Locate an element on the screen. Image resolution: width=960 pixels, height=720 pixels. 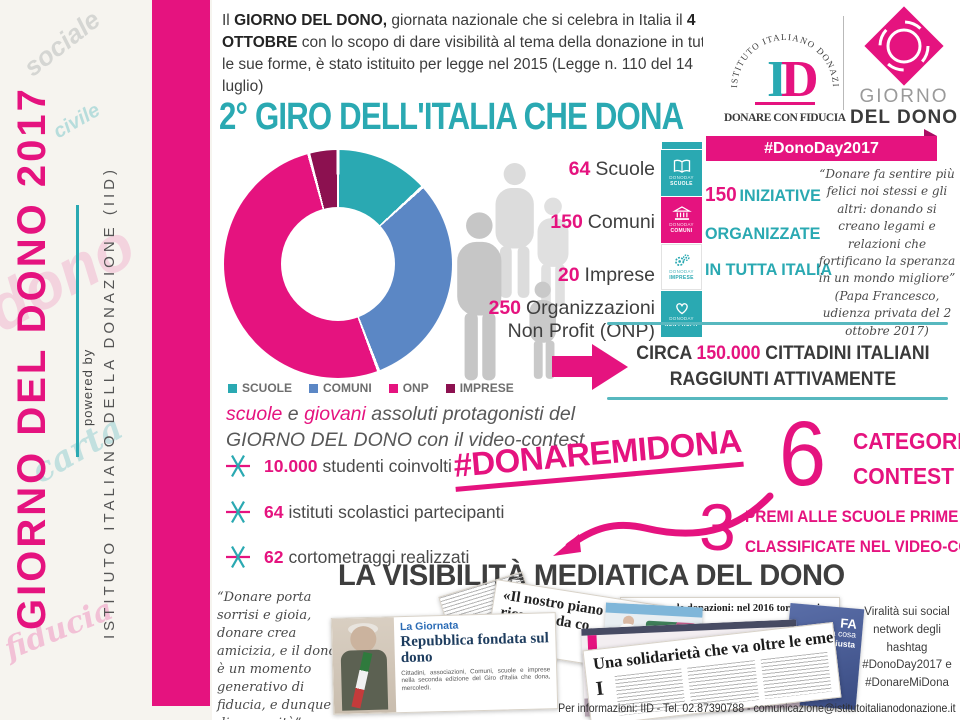
premi-big-number: 3 is located at coordinates (717, 527).